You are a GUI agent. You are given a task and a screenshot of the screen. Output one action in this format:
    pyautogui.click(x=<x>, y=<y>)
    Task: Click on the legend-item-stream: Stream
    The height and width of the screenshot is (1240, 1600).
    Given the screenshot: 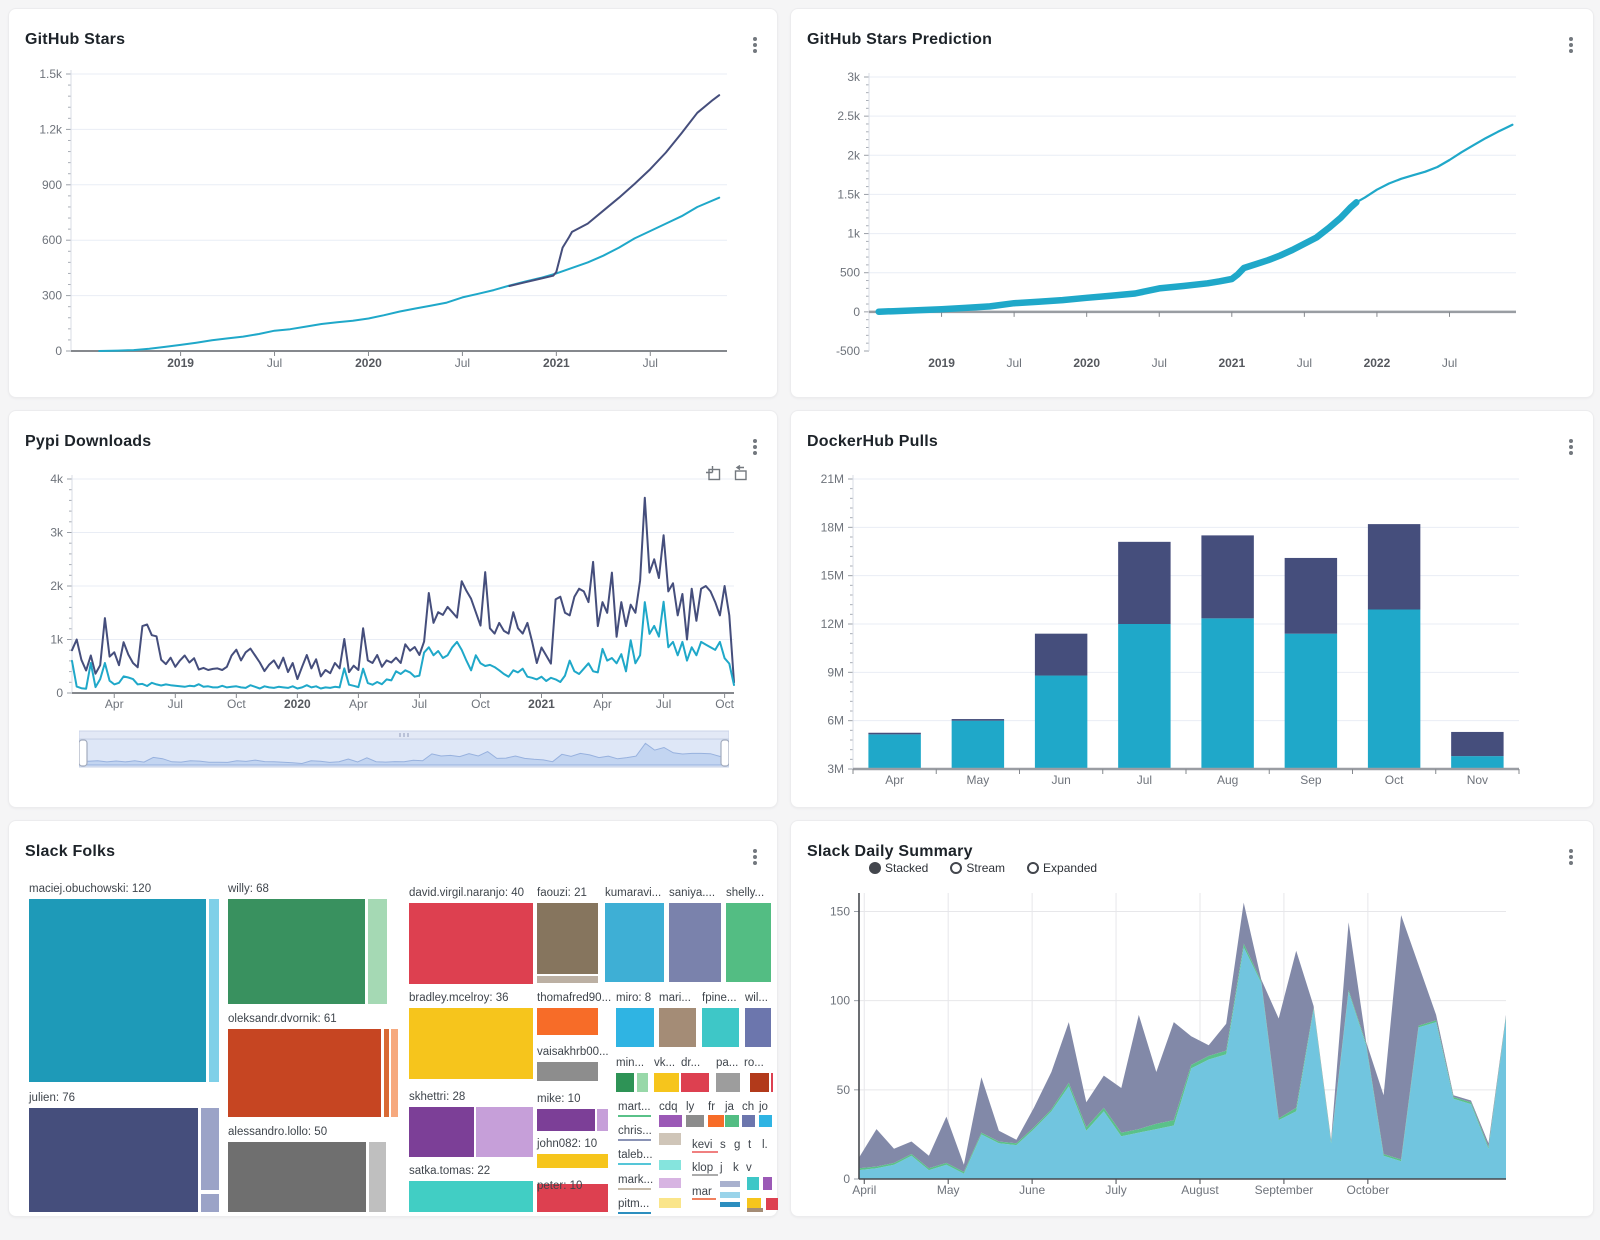 What is the action you would take?
    pyautogui.click(x=977, y=868)
    